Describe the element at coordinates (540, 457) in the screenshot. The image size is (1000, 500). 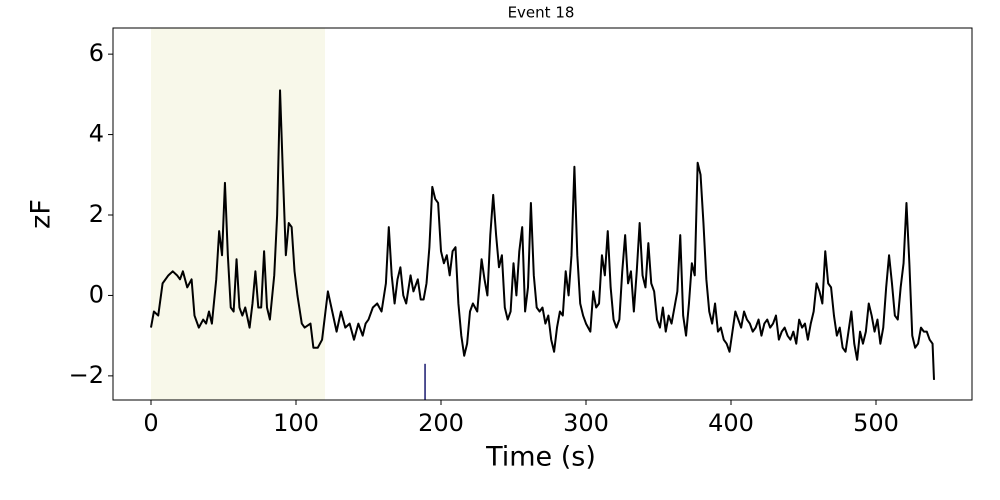
I see `x-axis-label: Time (s)` at that location.